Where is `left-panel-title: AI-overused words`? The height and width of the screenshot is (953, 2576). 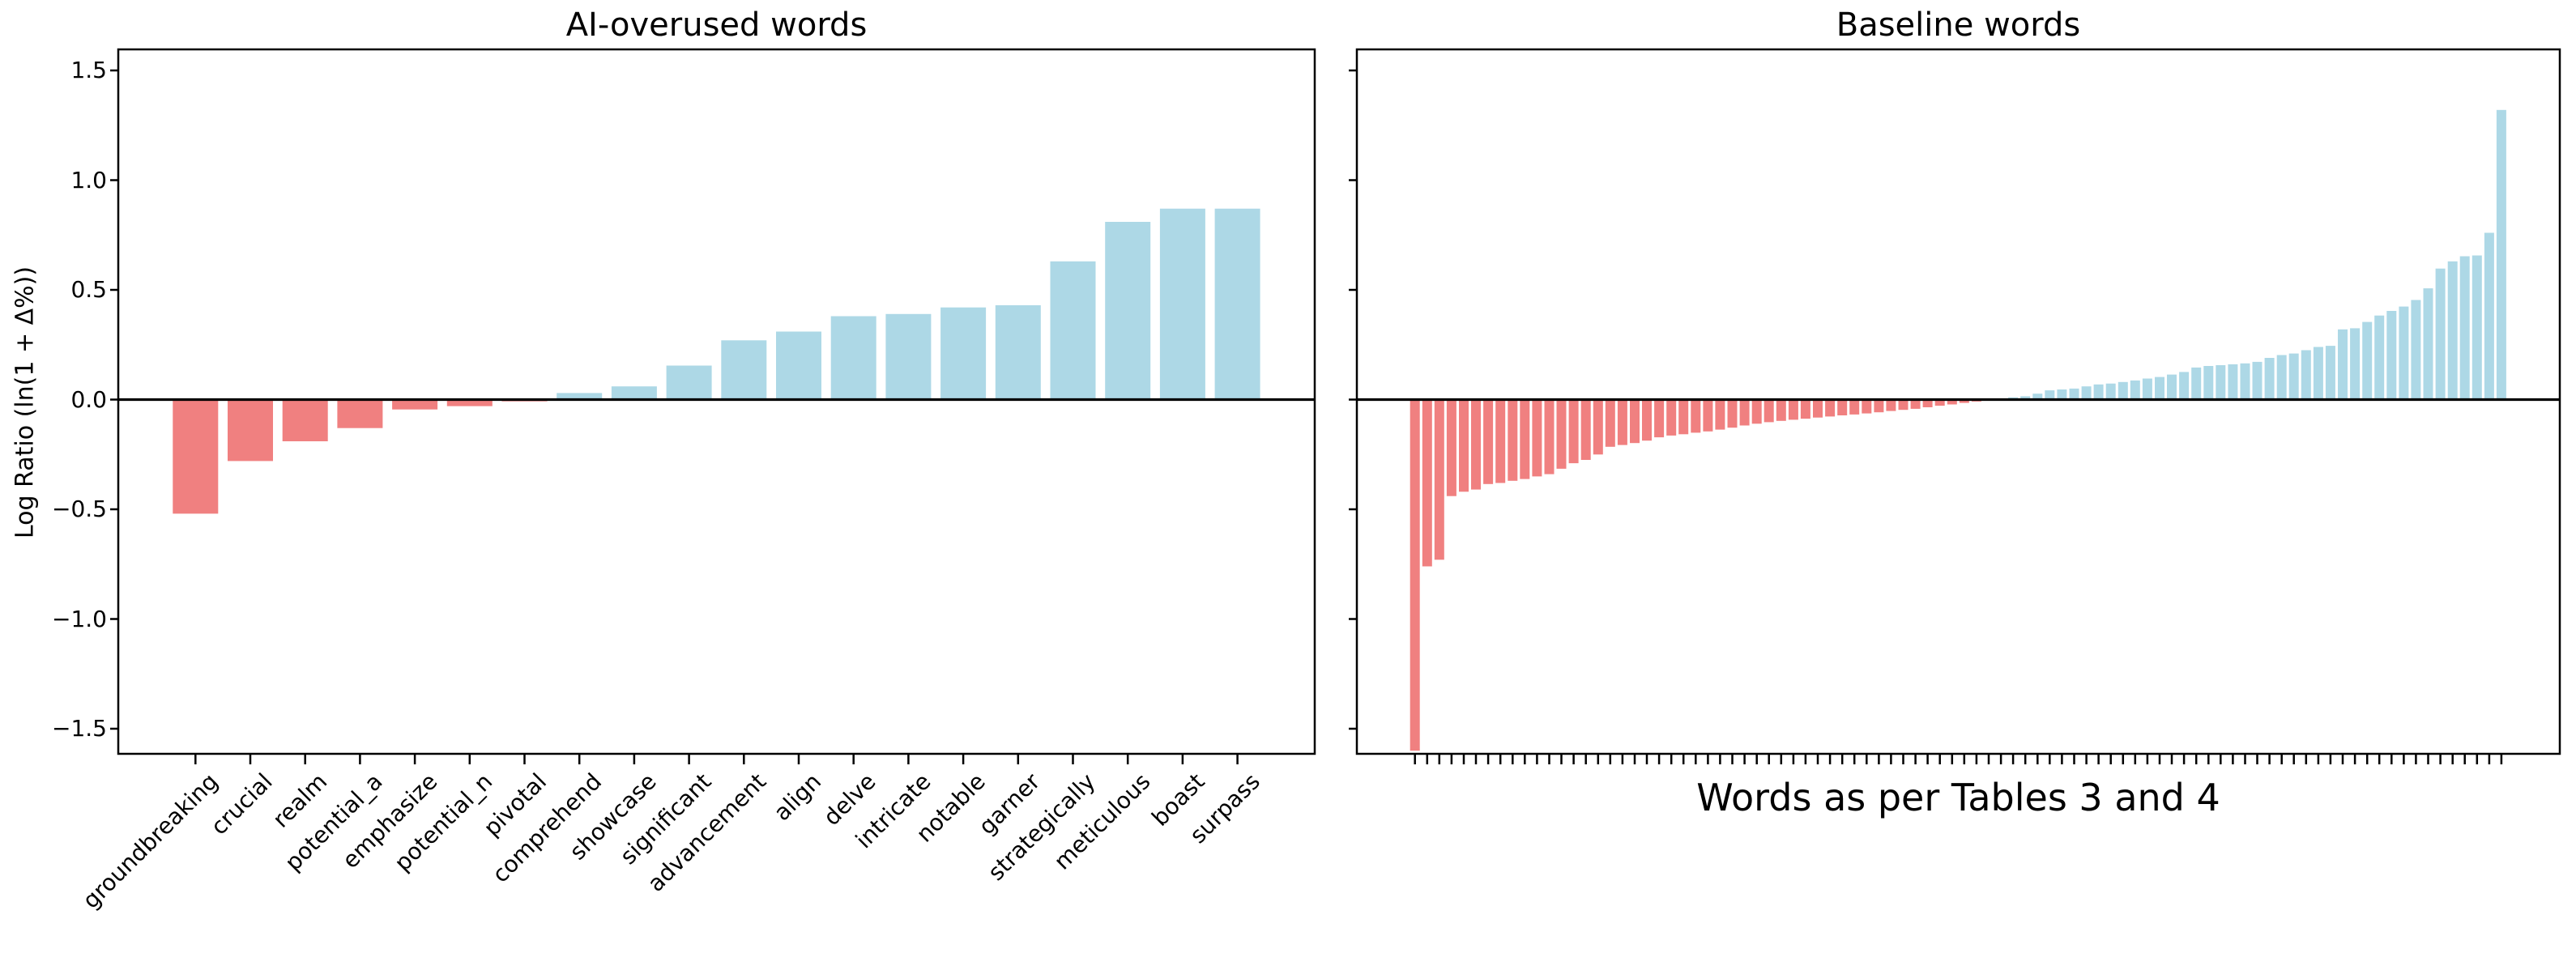
left-panel-title: AI-overused words is located at coordinates (716, 25).